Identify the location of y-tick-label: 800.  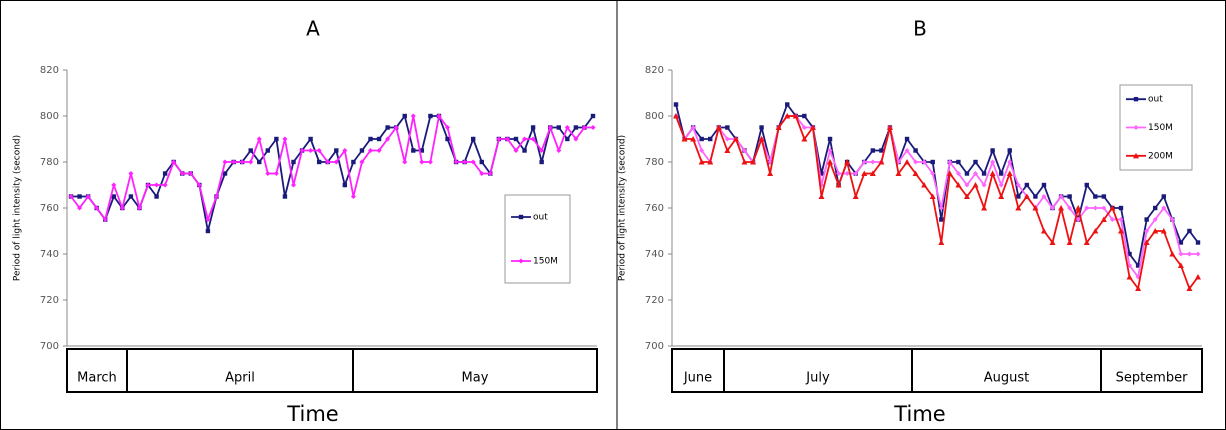
(49, 116).